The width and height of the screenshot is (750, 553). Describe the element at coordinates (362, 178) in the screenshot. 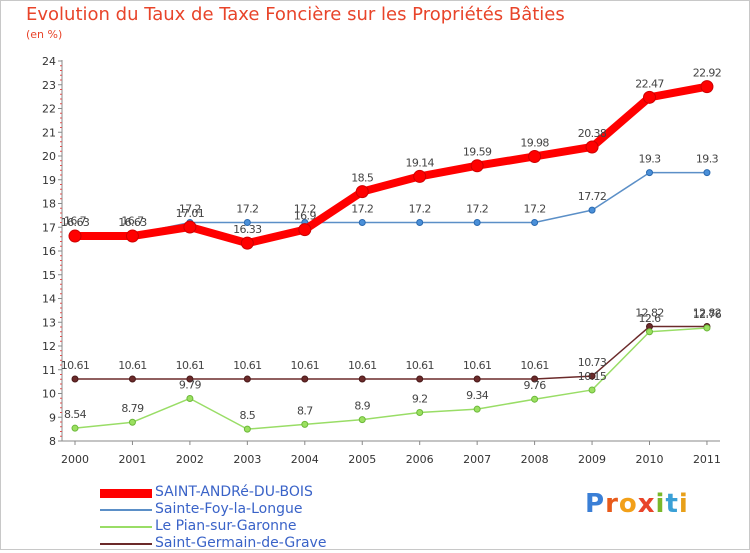

I see `data-label: 18.5` at that location.